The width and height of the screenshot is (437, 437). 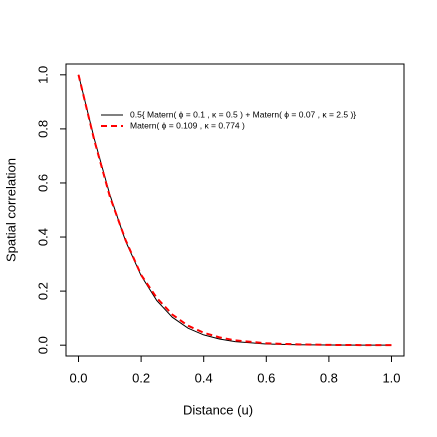 I want to click on y-tick-label: 0.0, so click(x=42, y=345).